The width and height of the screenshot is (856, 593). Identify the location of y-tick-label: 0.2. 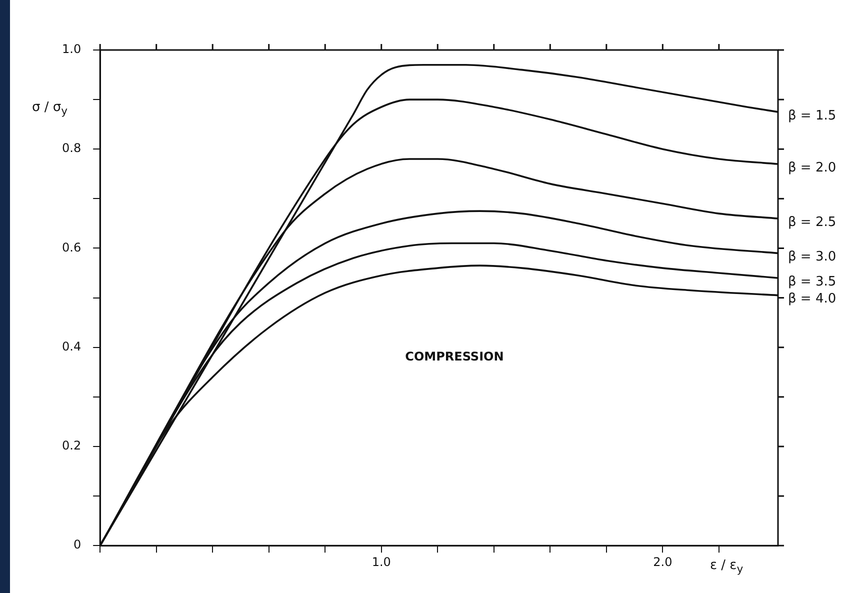
(72, 445).